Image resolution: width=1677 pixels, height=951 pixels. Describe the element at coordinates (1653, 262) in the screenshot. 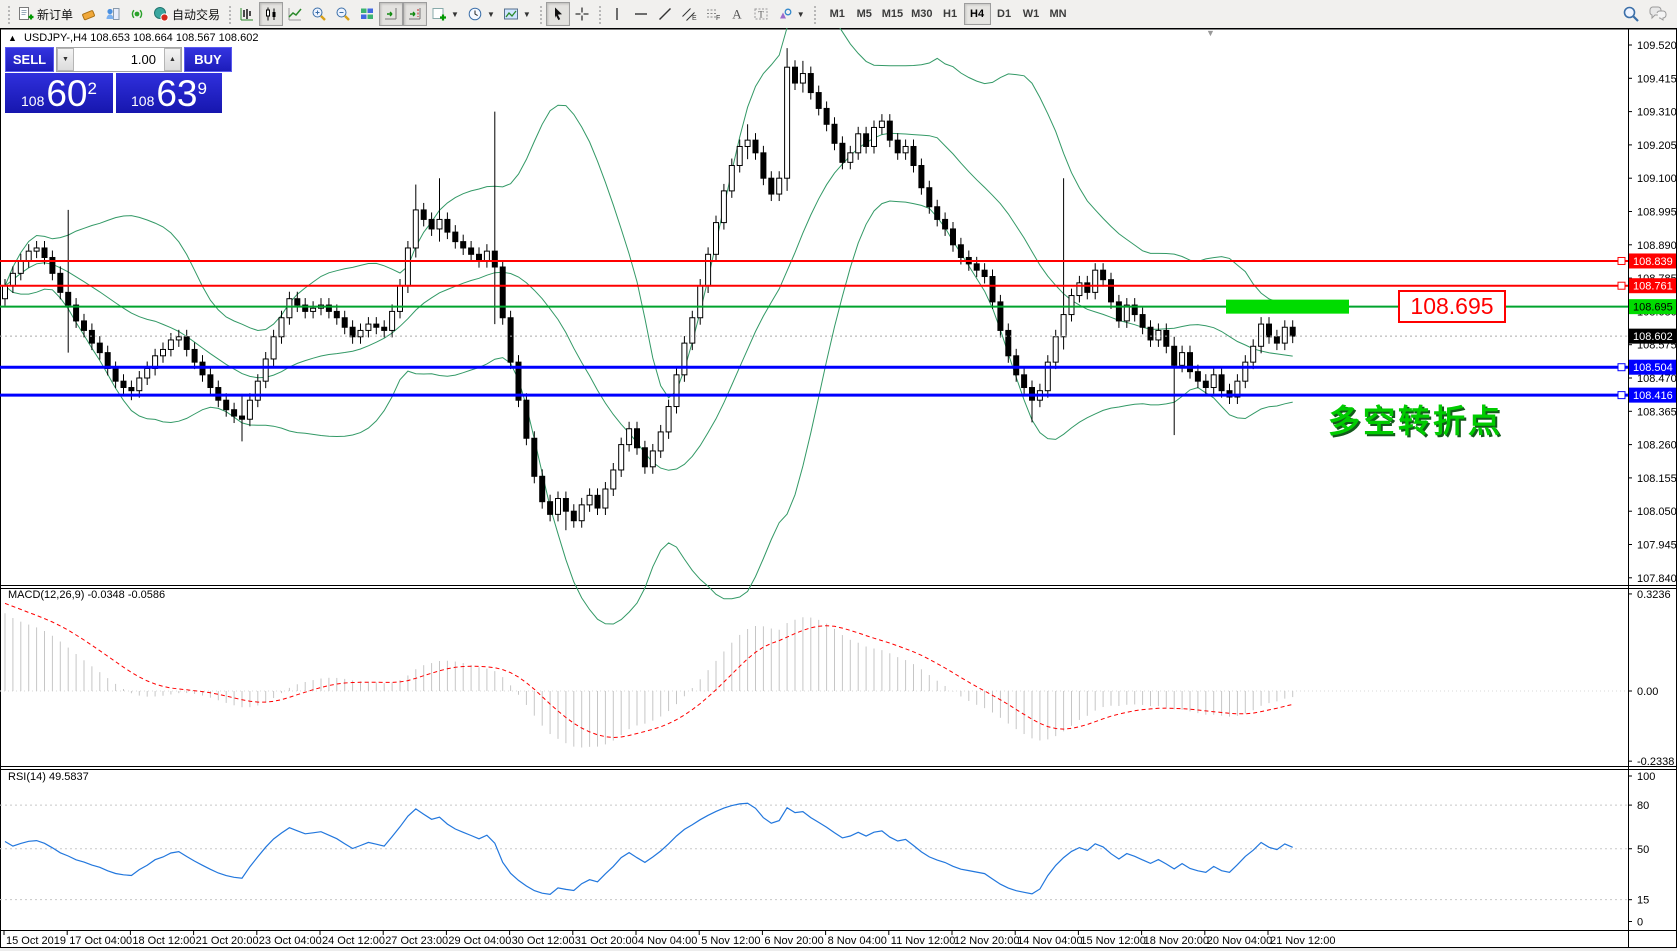

I see `svg-text: 108.839` at that location.